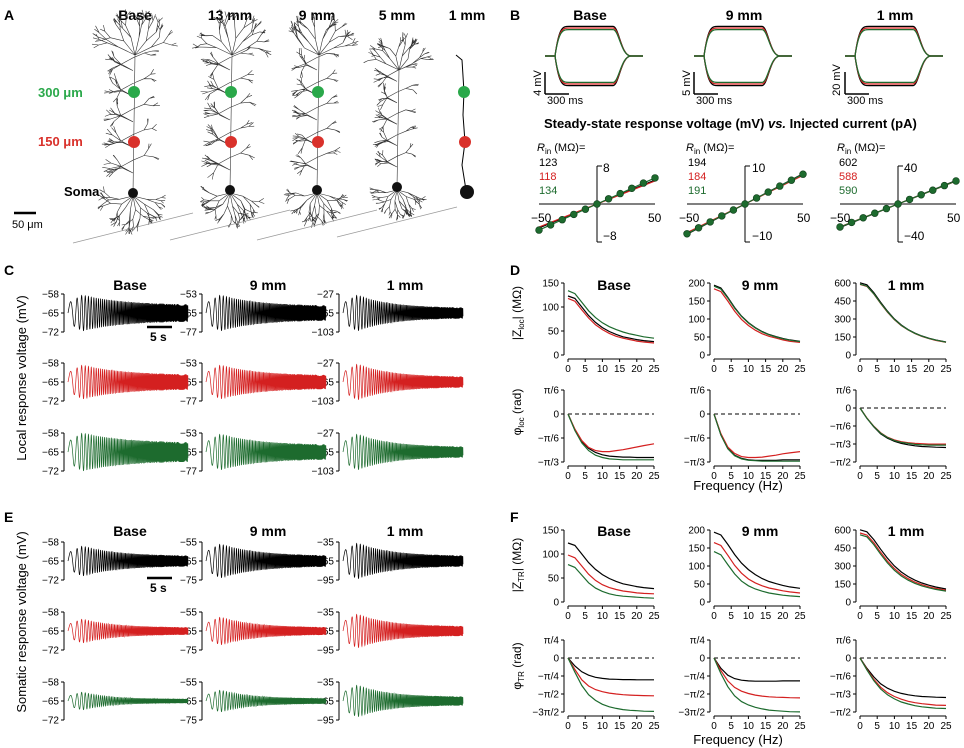 This screenshot has width=964, height=748. Describe the element at coordinates (837, 79) in the screenshot. I see `panelB-scale-v-2: 20 mV` at that location.